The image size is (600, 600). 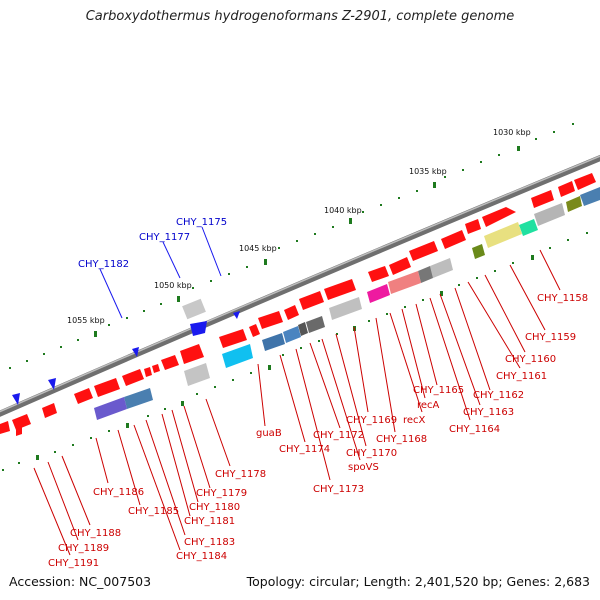 I want to click on gene-label: CHY_1164, so click(x=474, y=429).